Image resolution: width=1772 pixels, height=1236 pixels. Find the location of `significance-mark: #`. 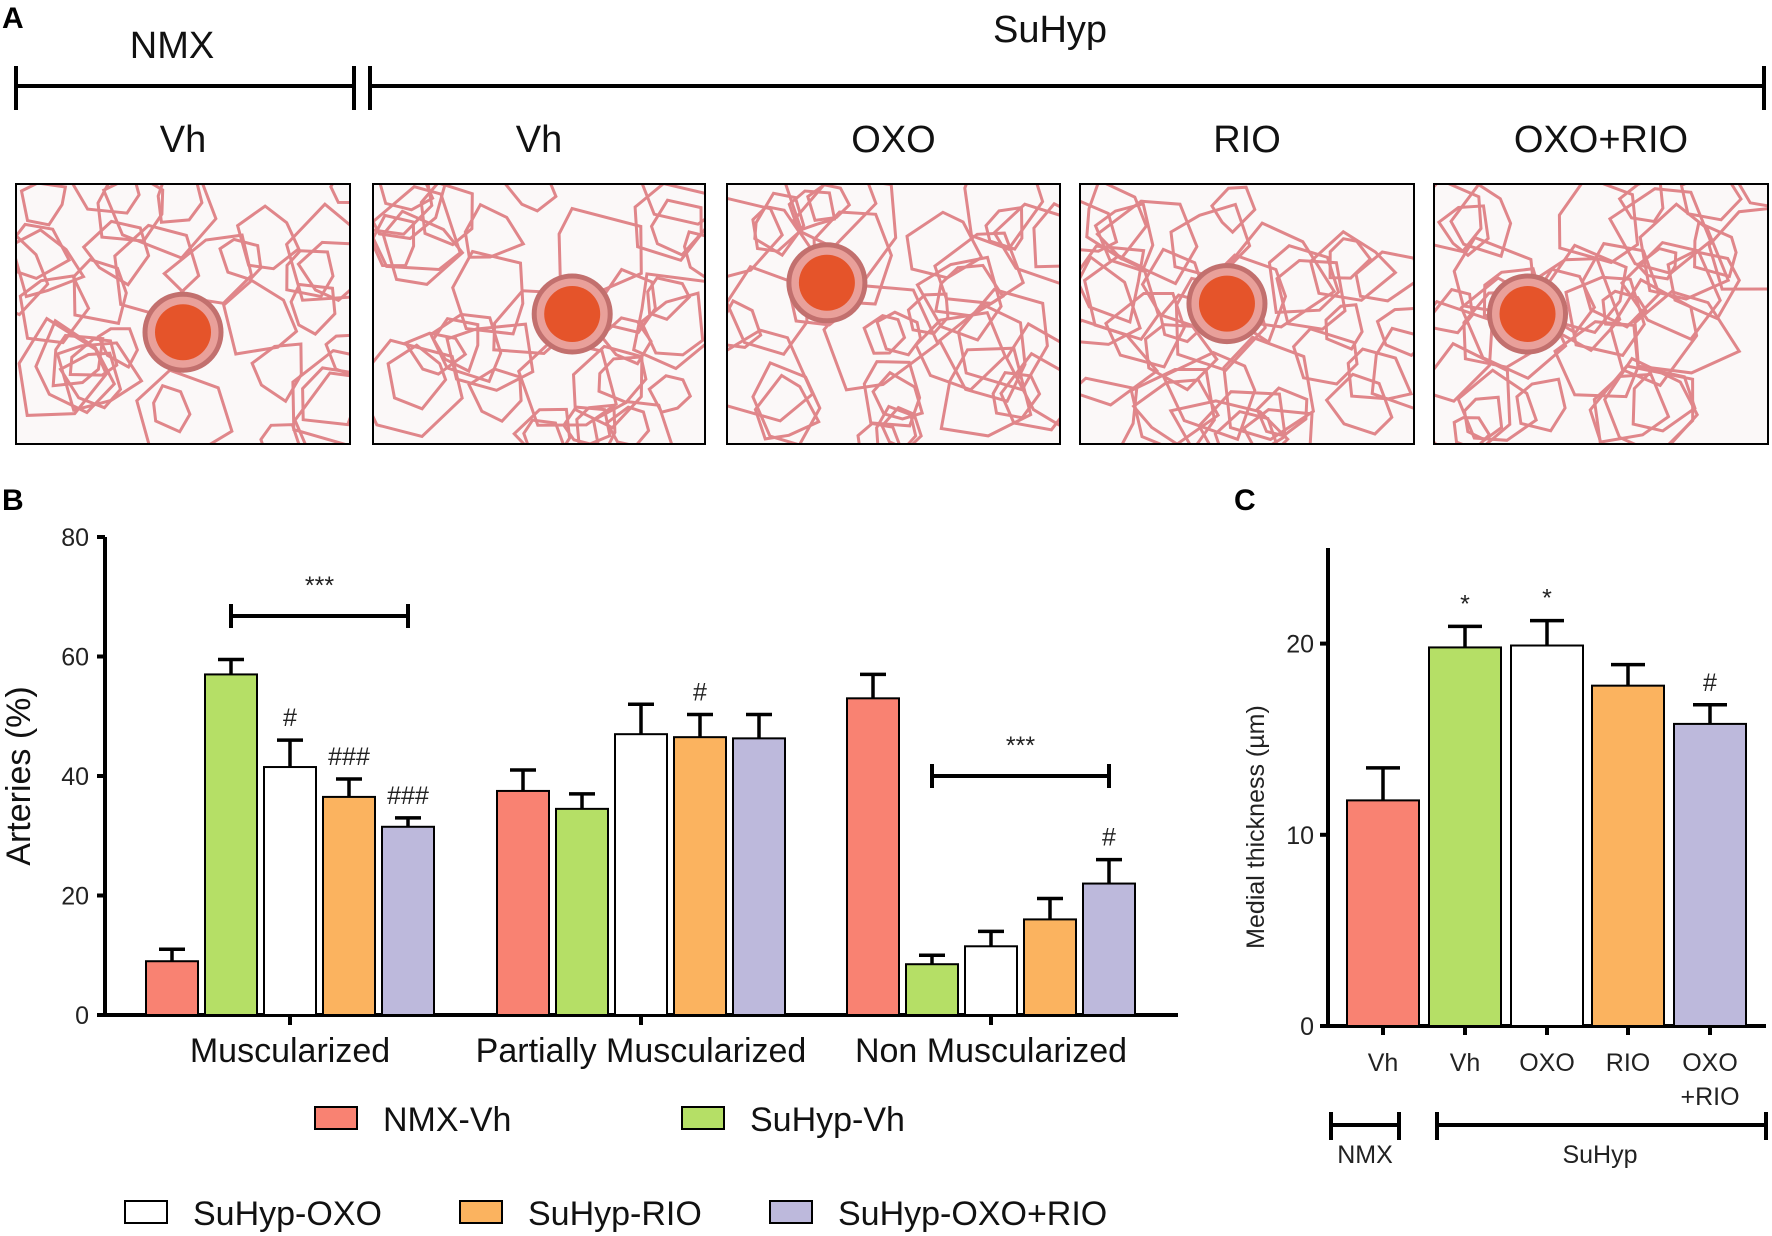

significance-mark: # is located at coordinates (1109, 838).